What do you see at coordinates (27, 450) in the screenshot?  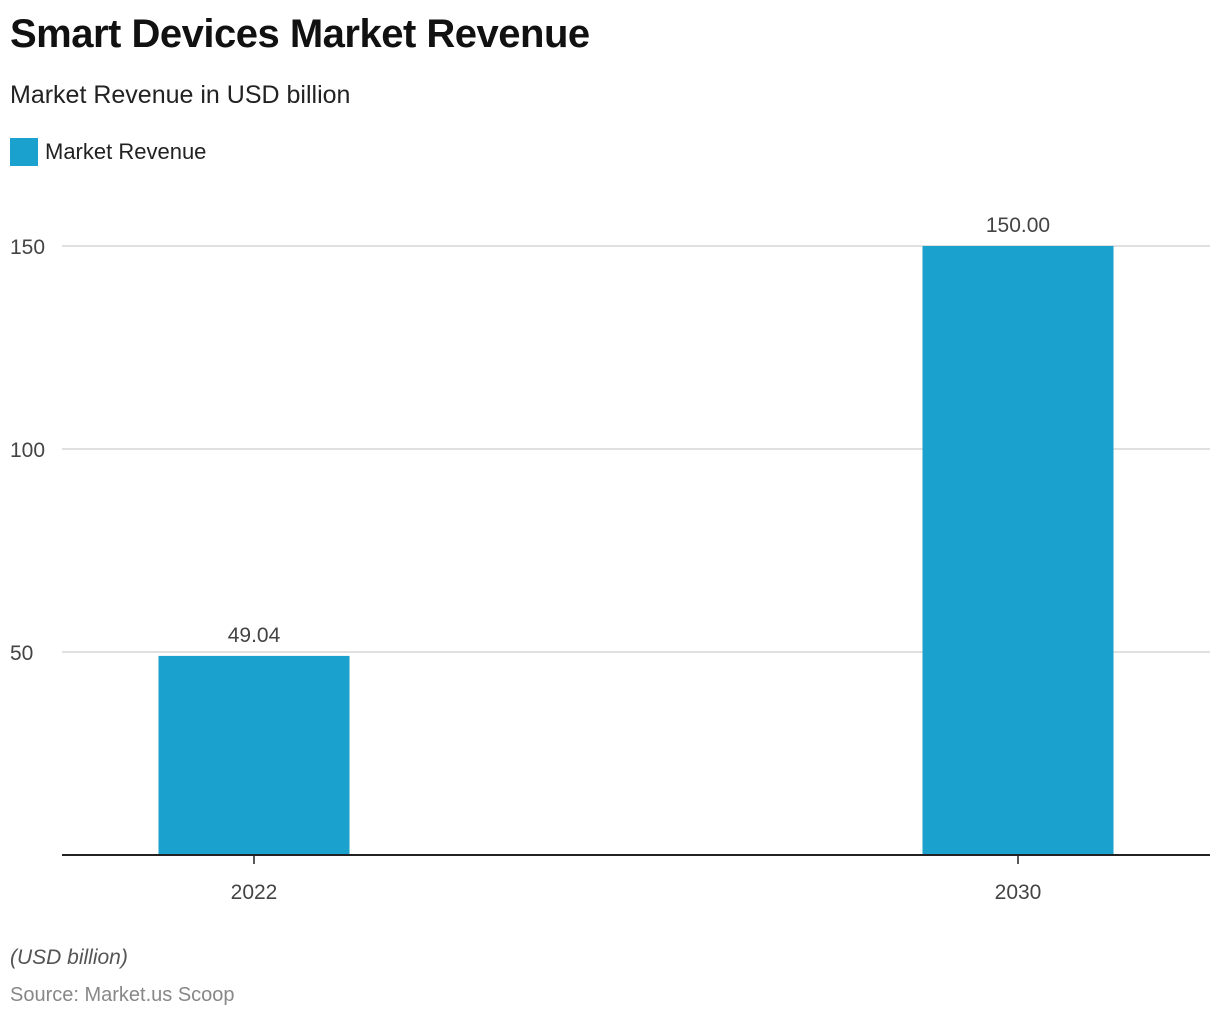 I see `y-tick-label: 100` at bounding box center [27, 450].